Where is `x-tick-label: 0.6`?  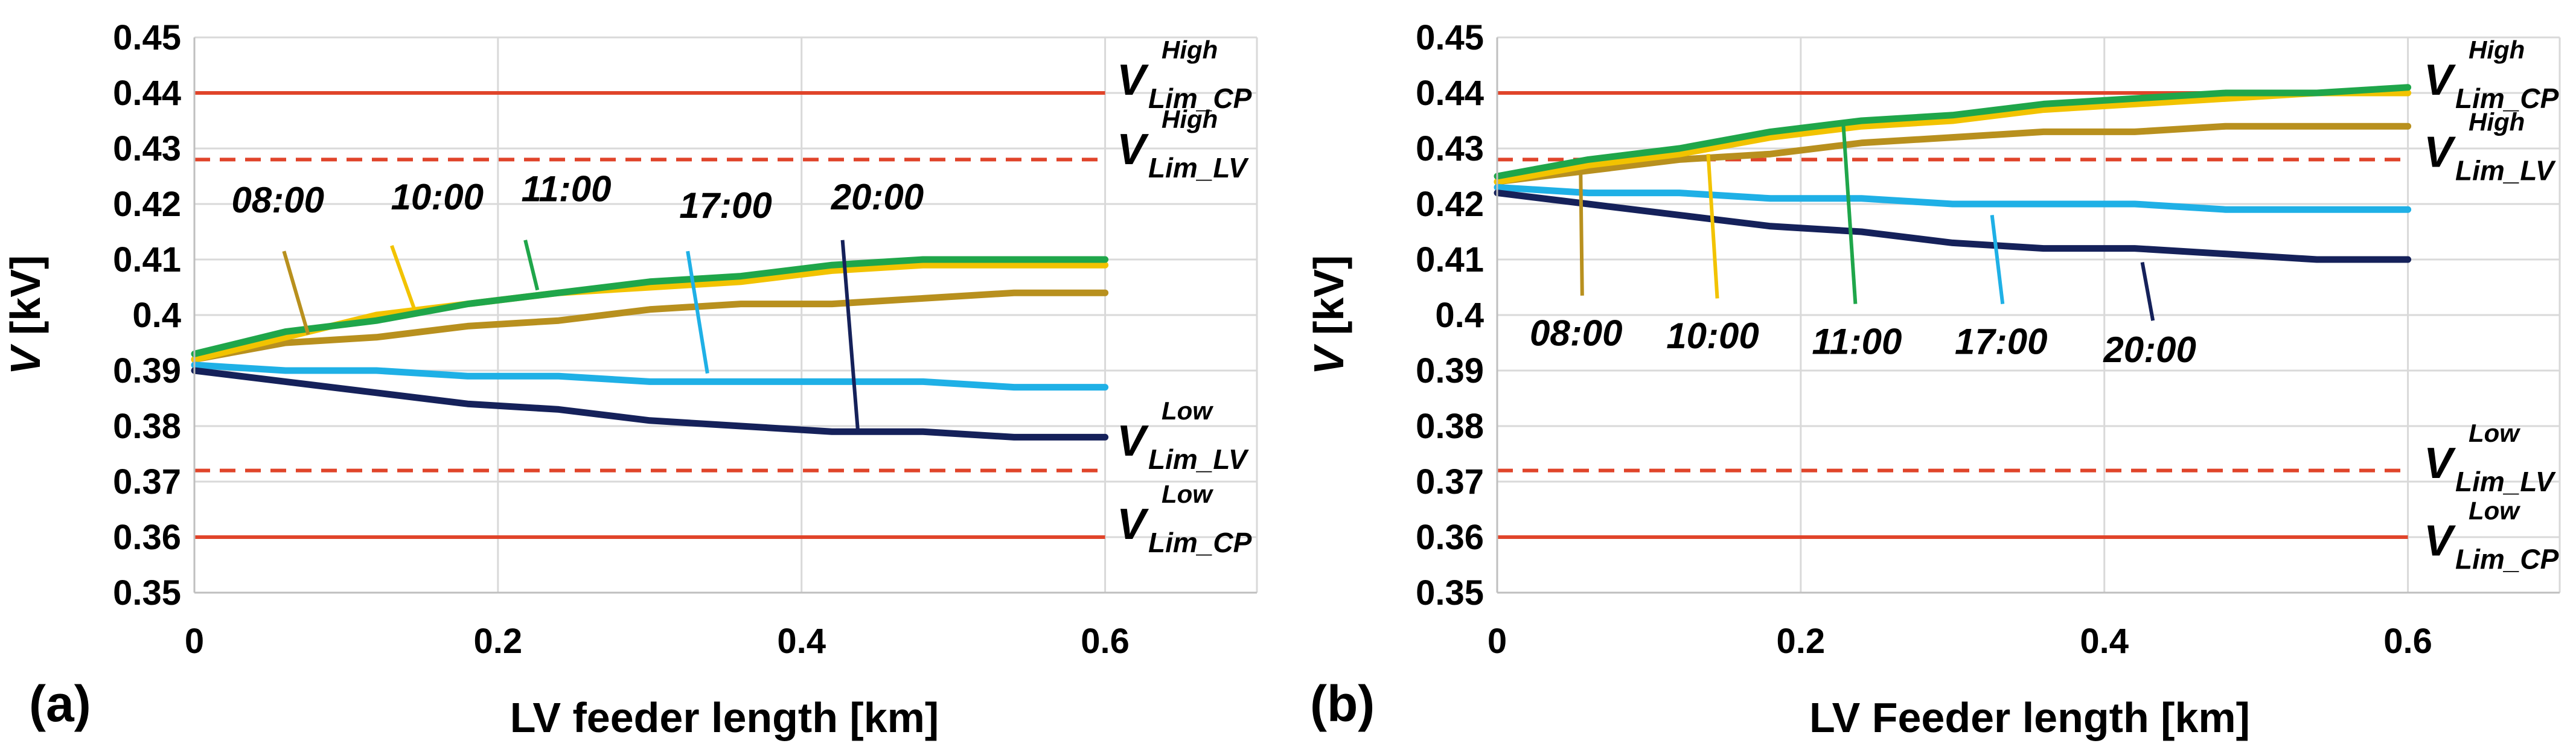
x-tick-label: 0.6 is located at coordinates (1105, 641).